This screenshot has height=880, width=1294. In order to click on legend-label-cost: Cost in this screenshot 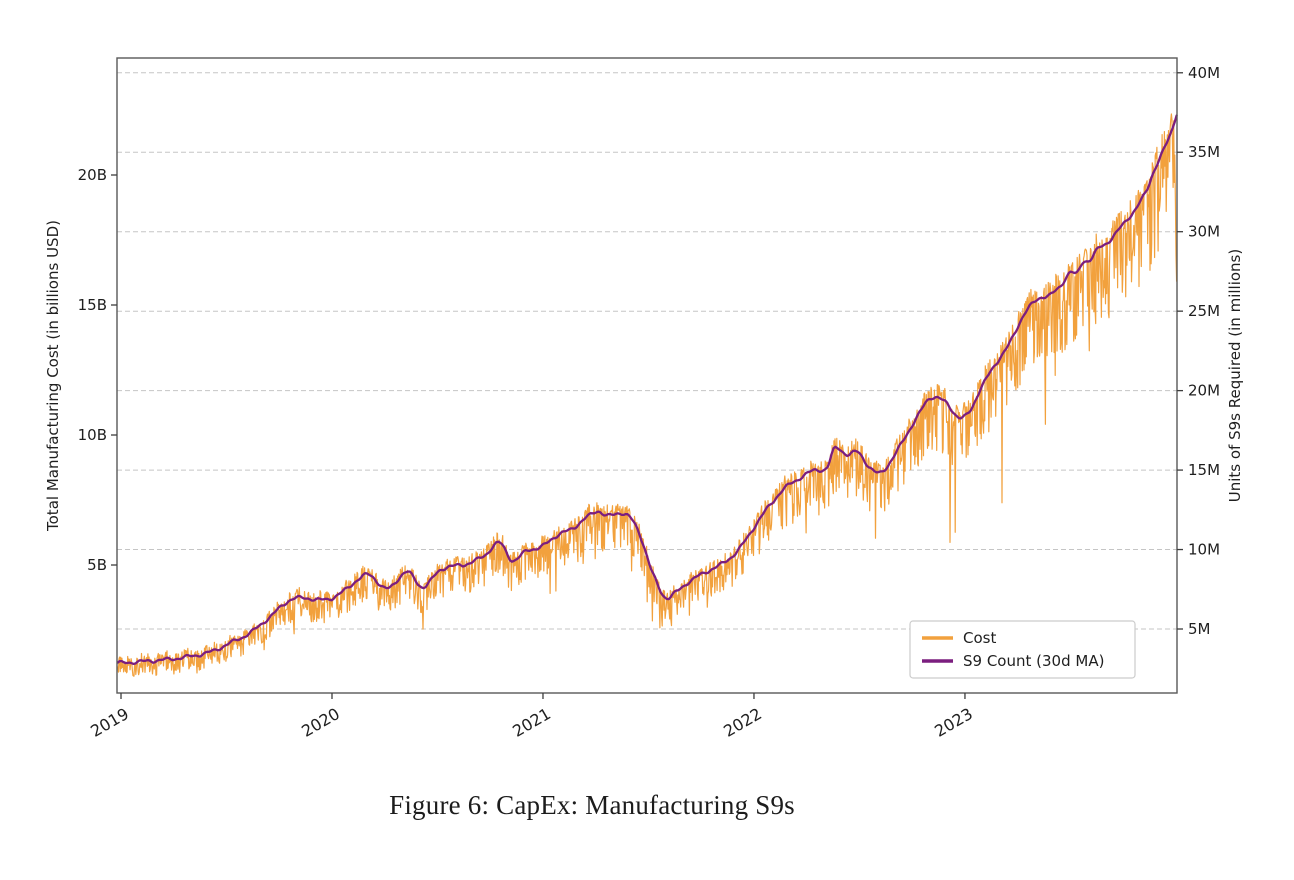, I will do `click(979, 638)`.